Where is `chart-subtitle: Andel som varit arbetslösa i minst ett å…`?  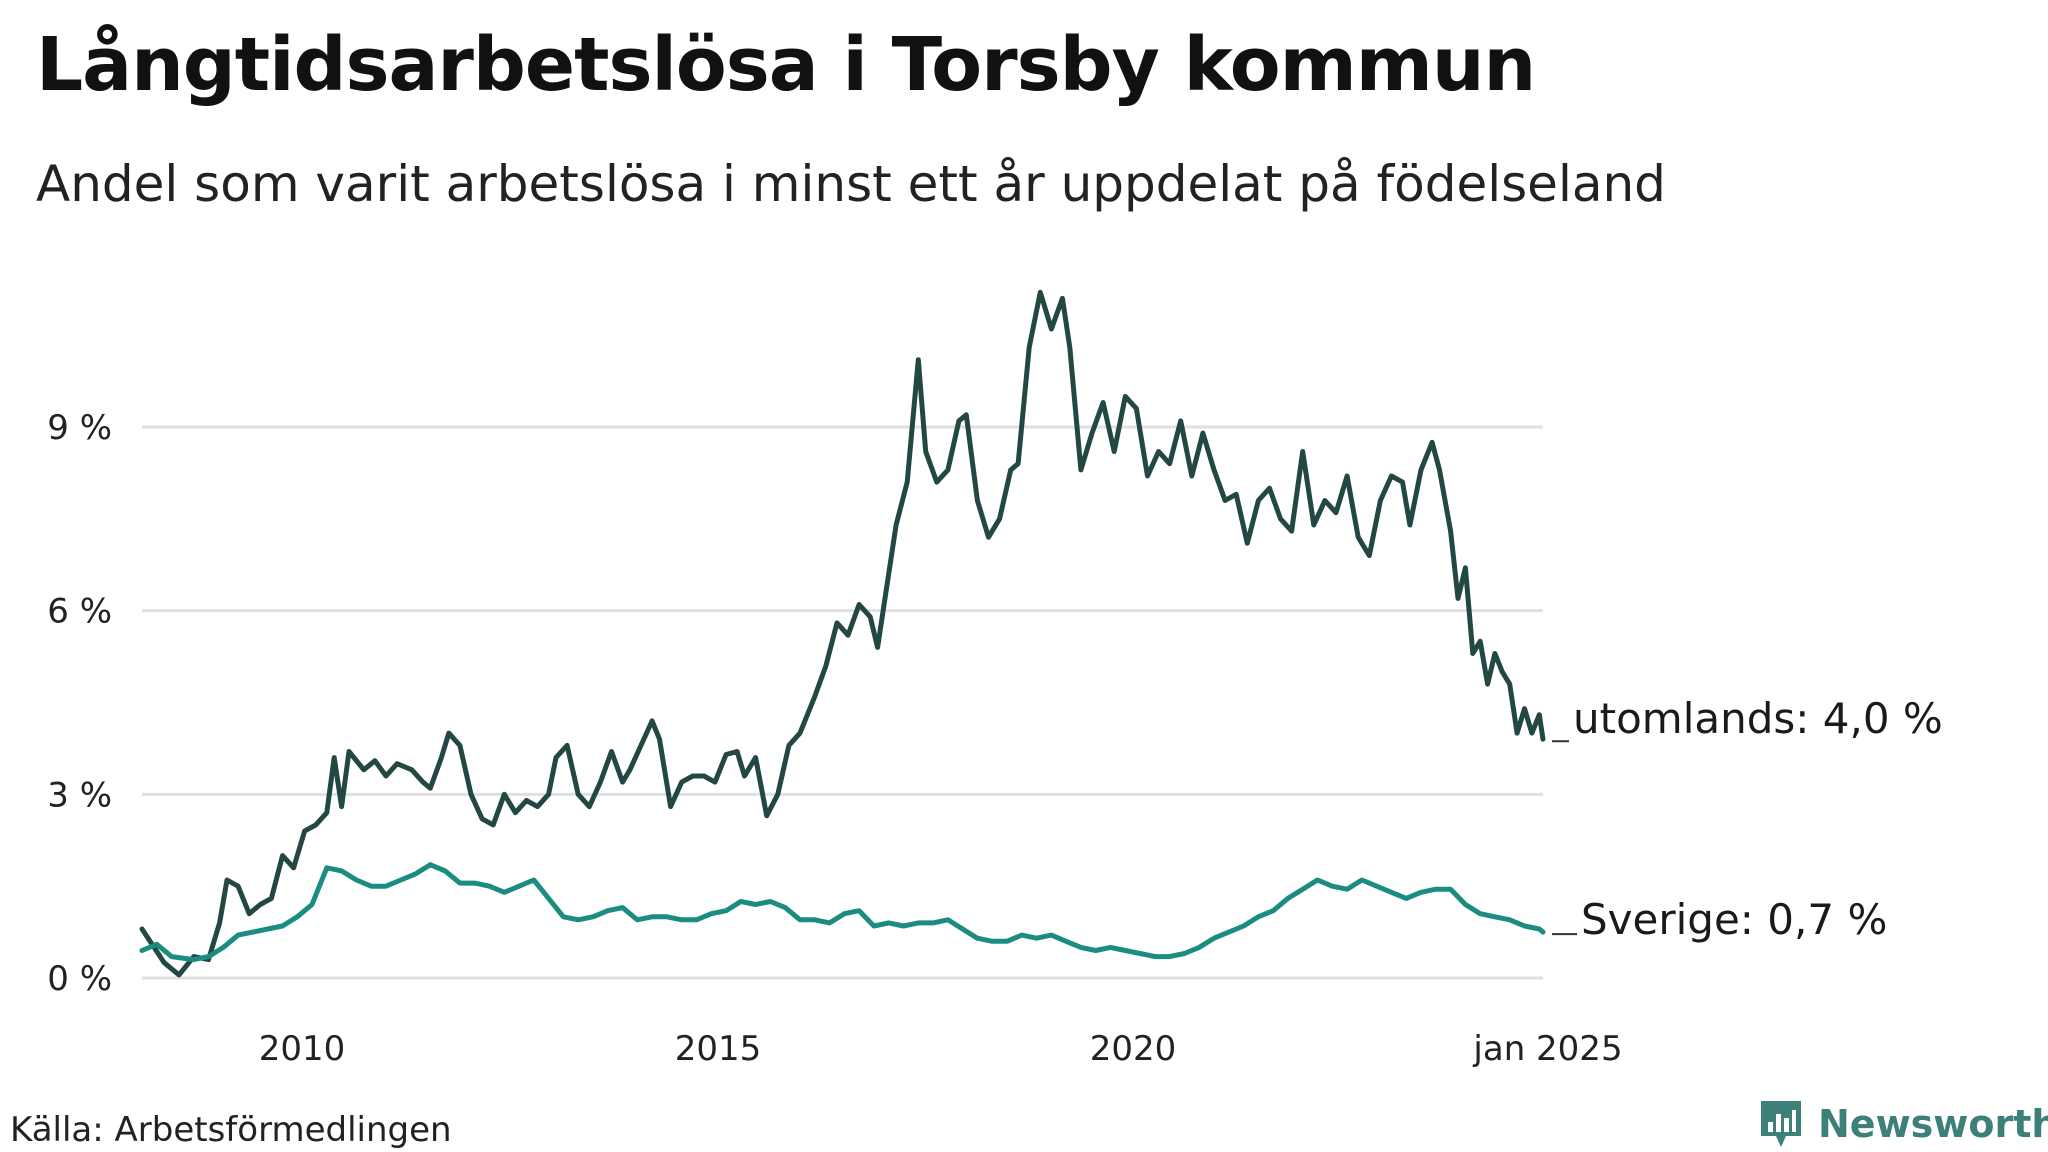
chart-subtitle: Andel som varit arbetslösa i minst ett å… is located at coordinates (851, 184).